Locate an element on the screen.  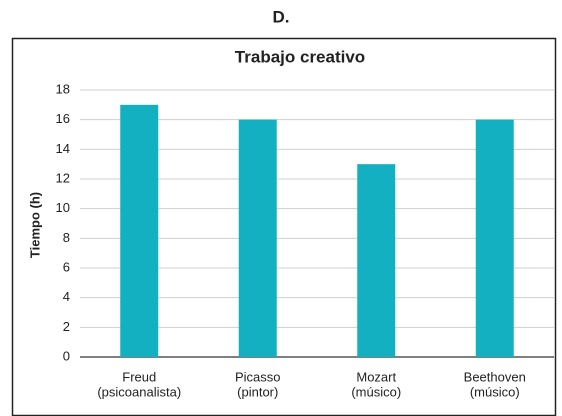
x-tick-label: Freud is located at coordinates (139, 376).